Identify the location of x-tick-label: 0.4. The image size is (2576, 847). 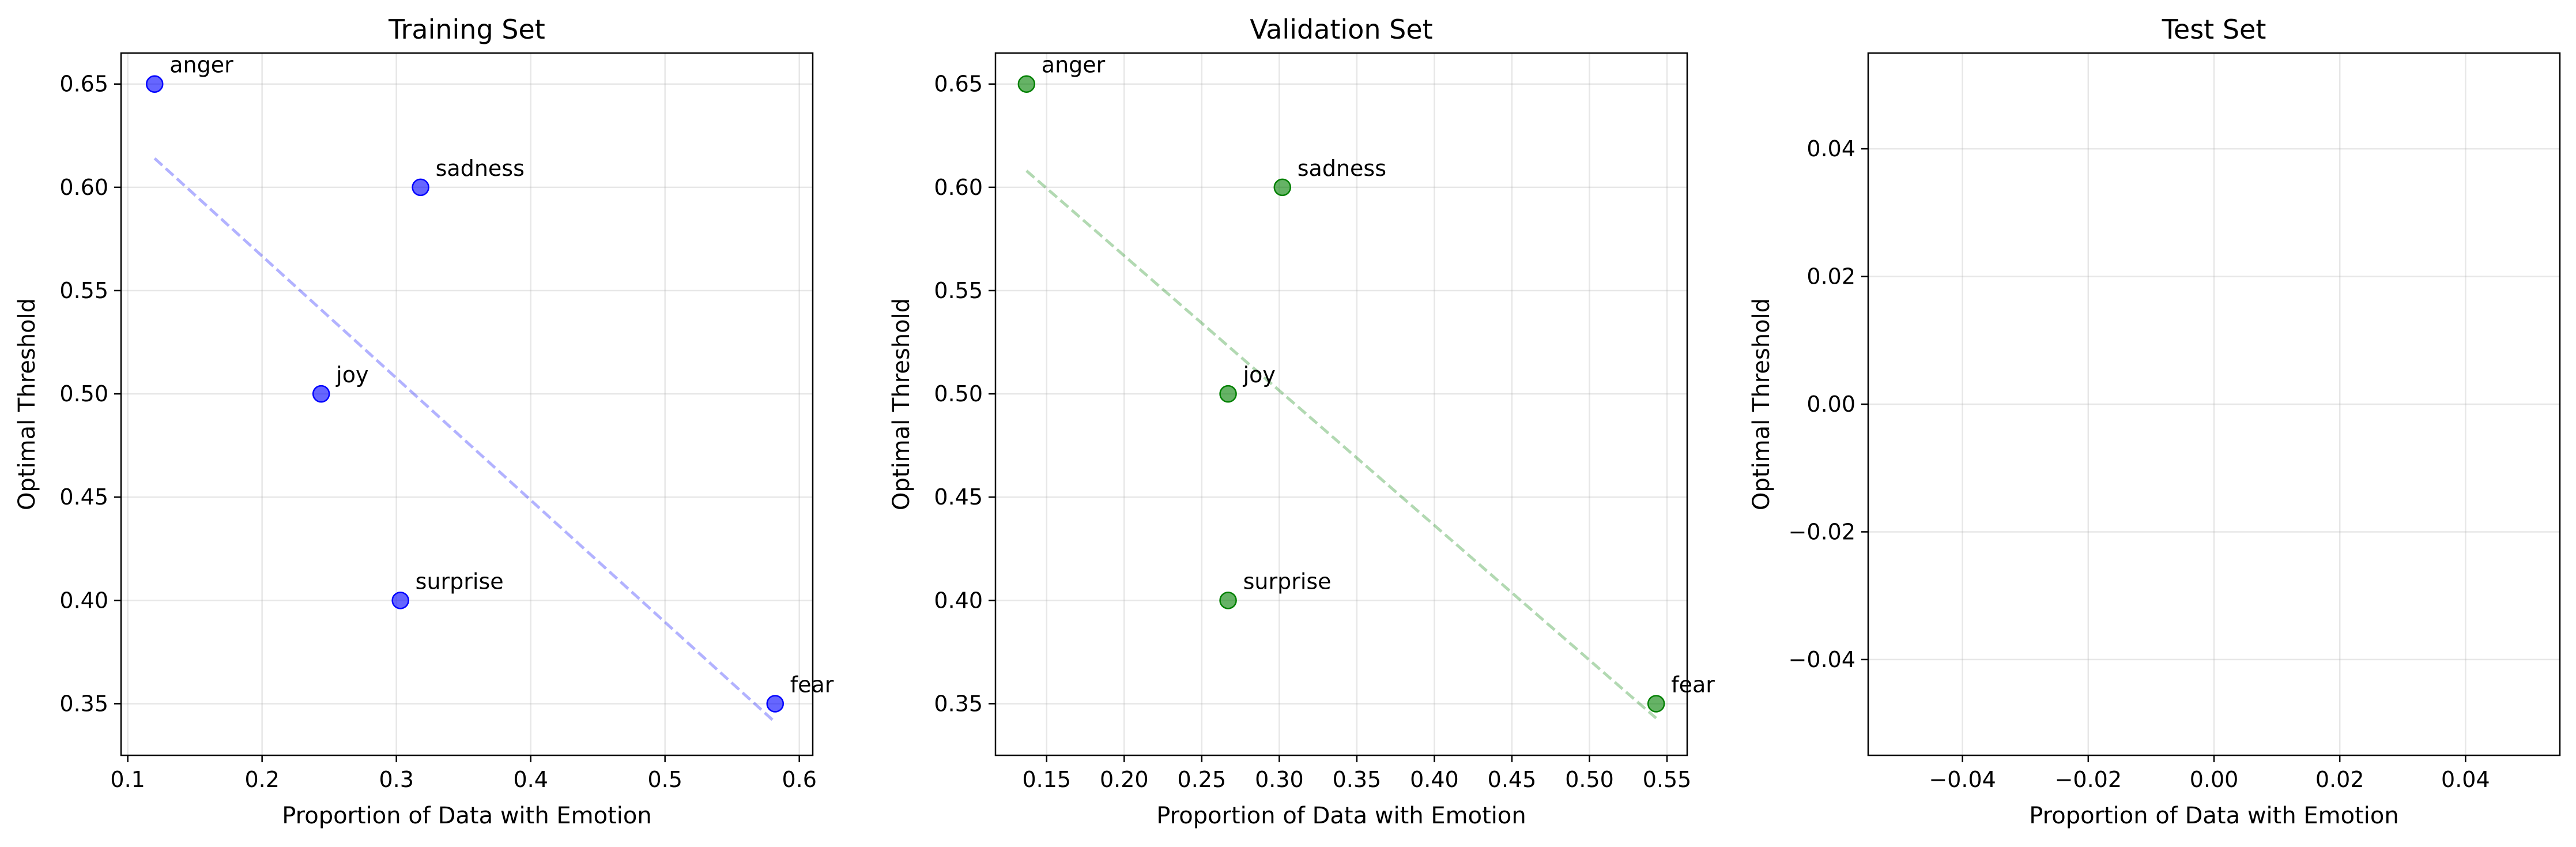
(530, 779).